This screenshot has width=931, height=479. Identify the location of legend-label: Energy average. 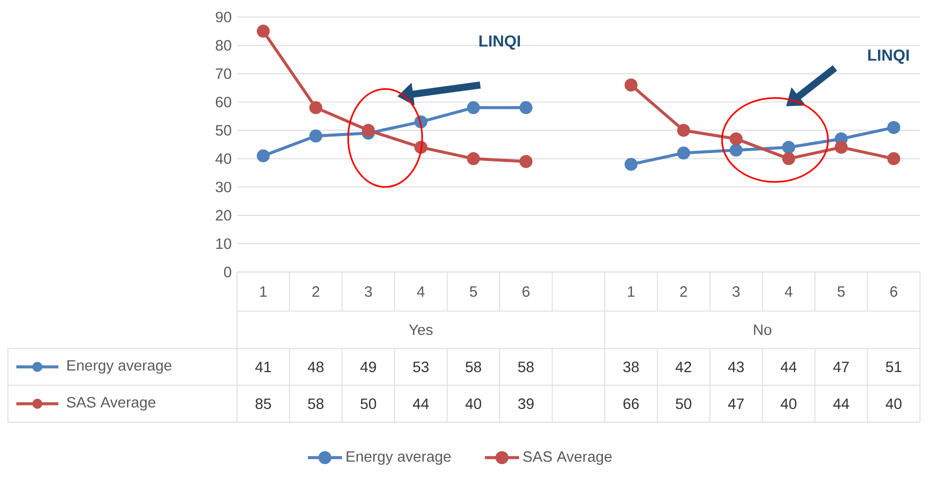
(119, 367).